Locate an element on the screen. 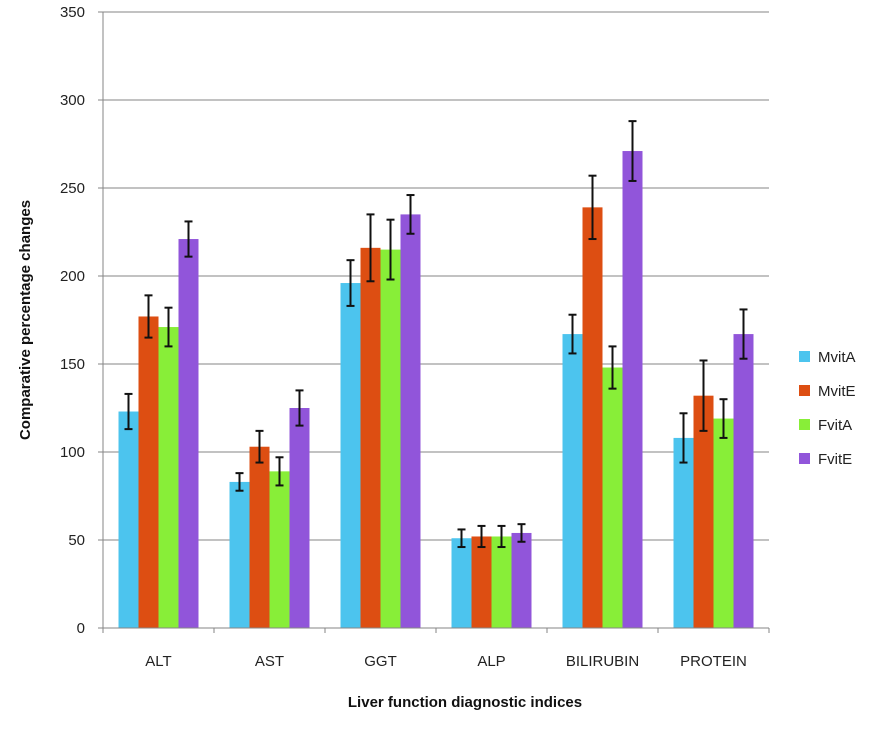 This screenshot has width=875, height=731. legend-item-fvite: FvitE is located at coordinates (825, 459).